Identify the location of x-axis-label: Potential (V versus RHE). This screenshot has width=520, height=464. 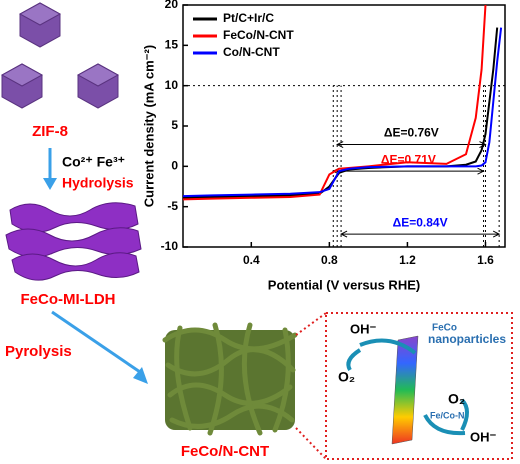
(344, 284).